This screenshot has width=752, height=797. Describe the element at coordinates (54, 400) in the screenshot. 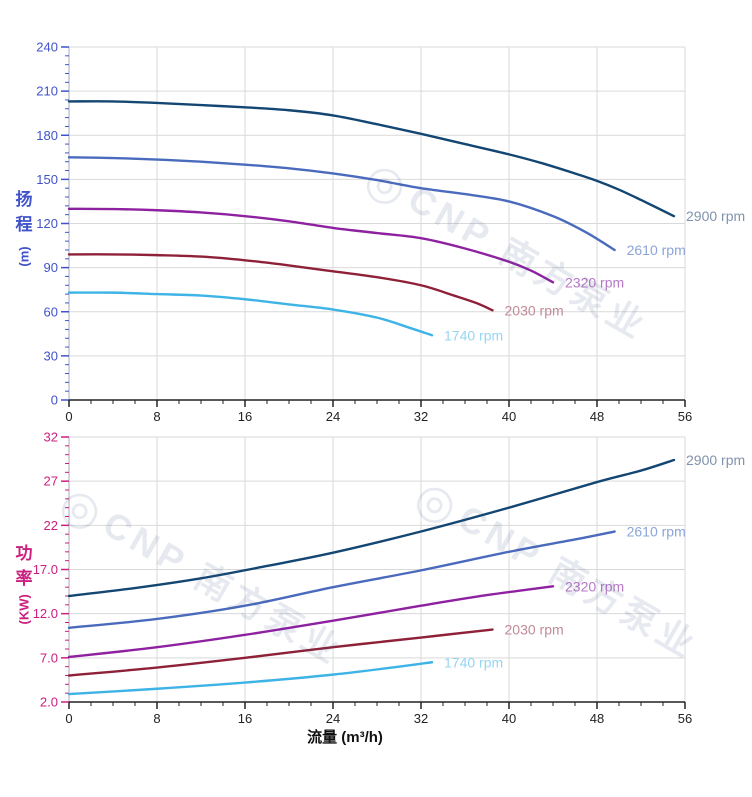

I see `y-tick-label: 0` at that location.